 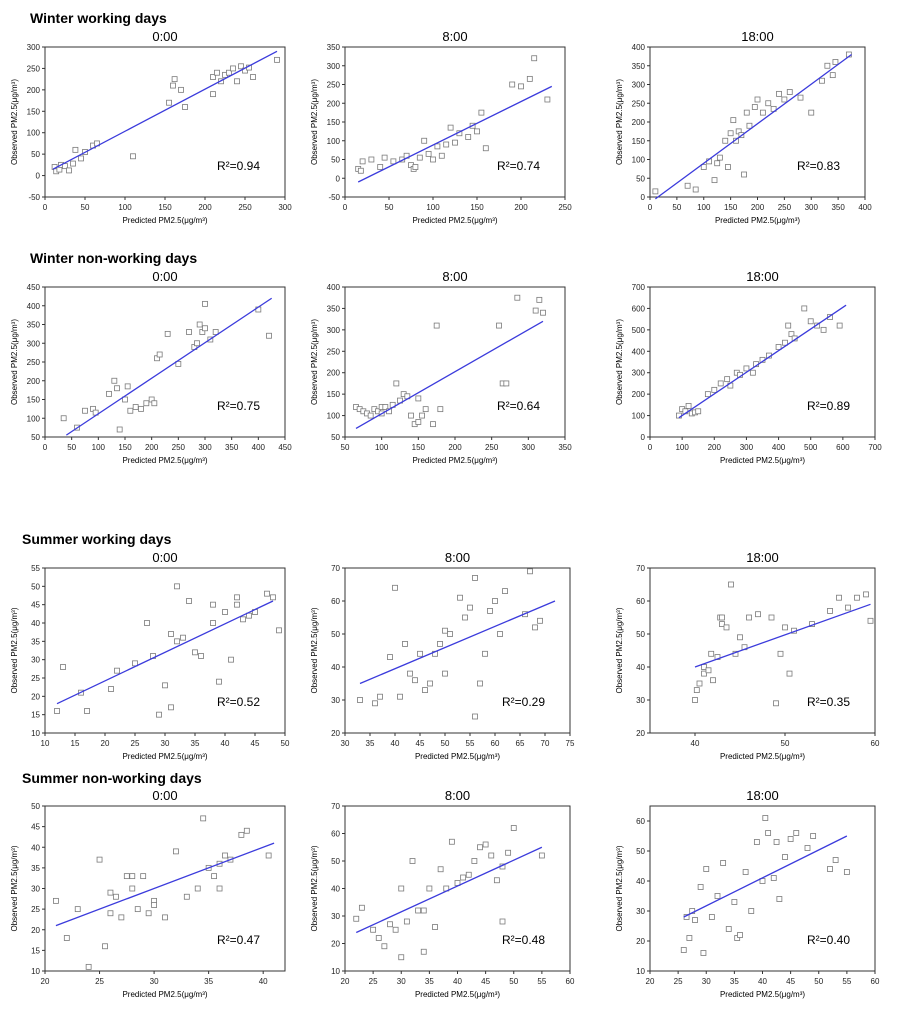 I want to click on sw8-y-axis-label: Observed PM2.5(μg/m³), so click(x=314, y=650).